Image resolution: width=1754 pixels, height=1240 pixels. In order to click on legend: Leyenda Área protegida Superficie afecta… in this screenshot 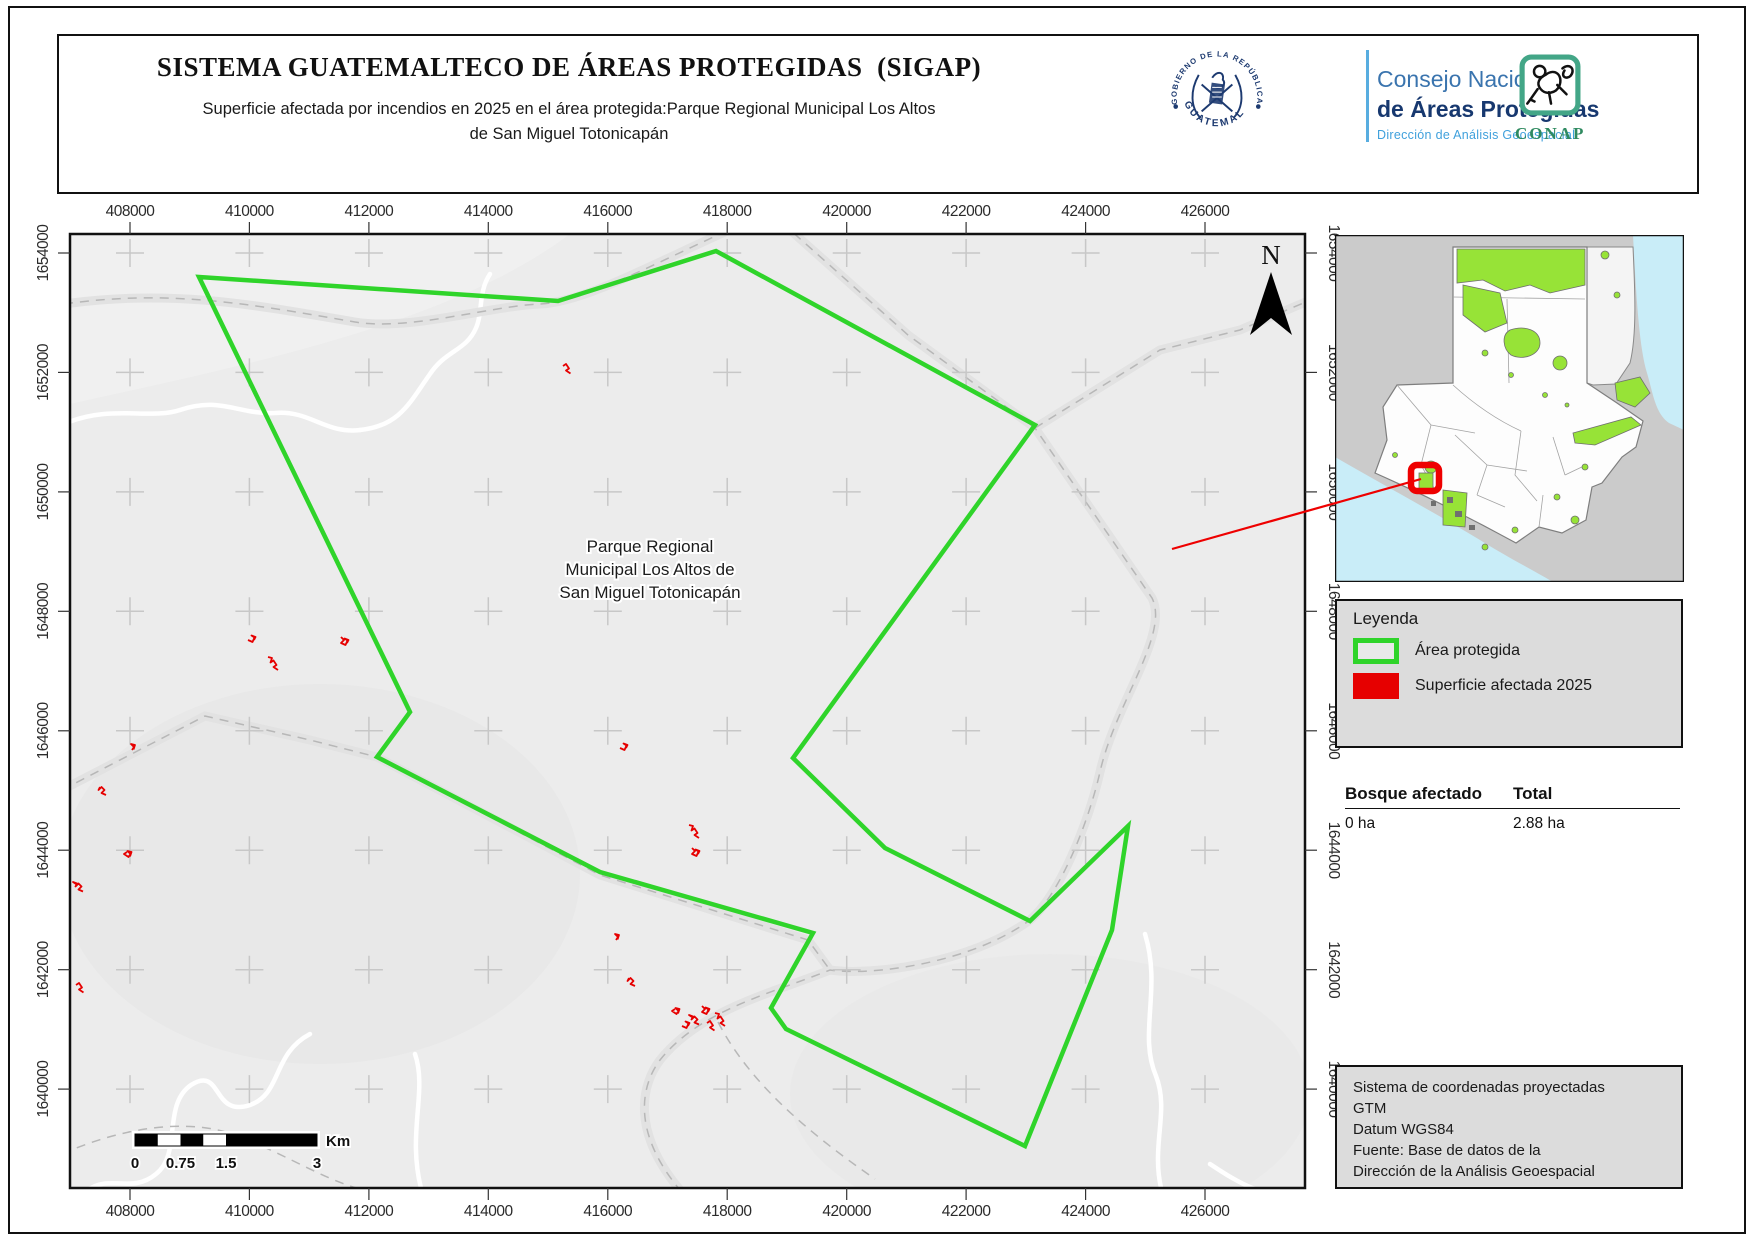, I will do `click(1509, 673)`.